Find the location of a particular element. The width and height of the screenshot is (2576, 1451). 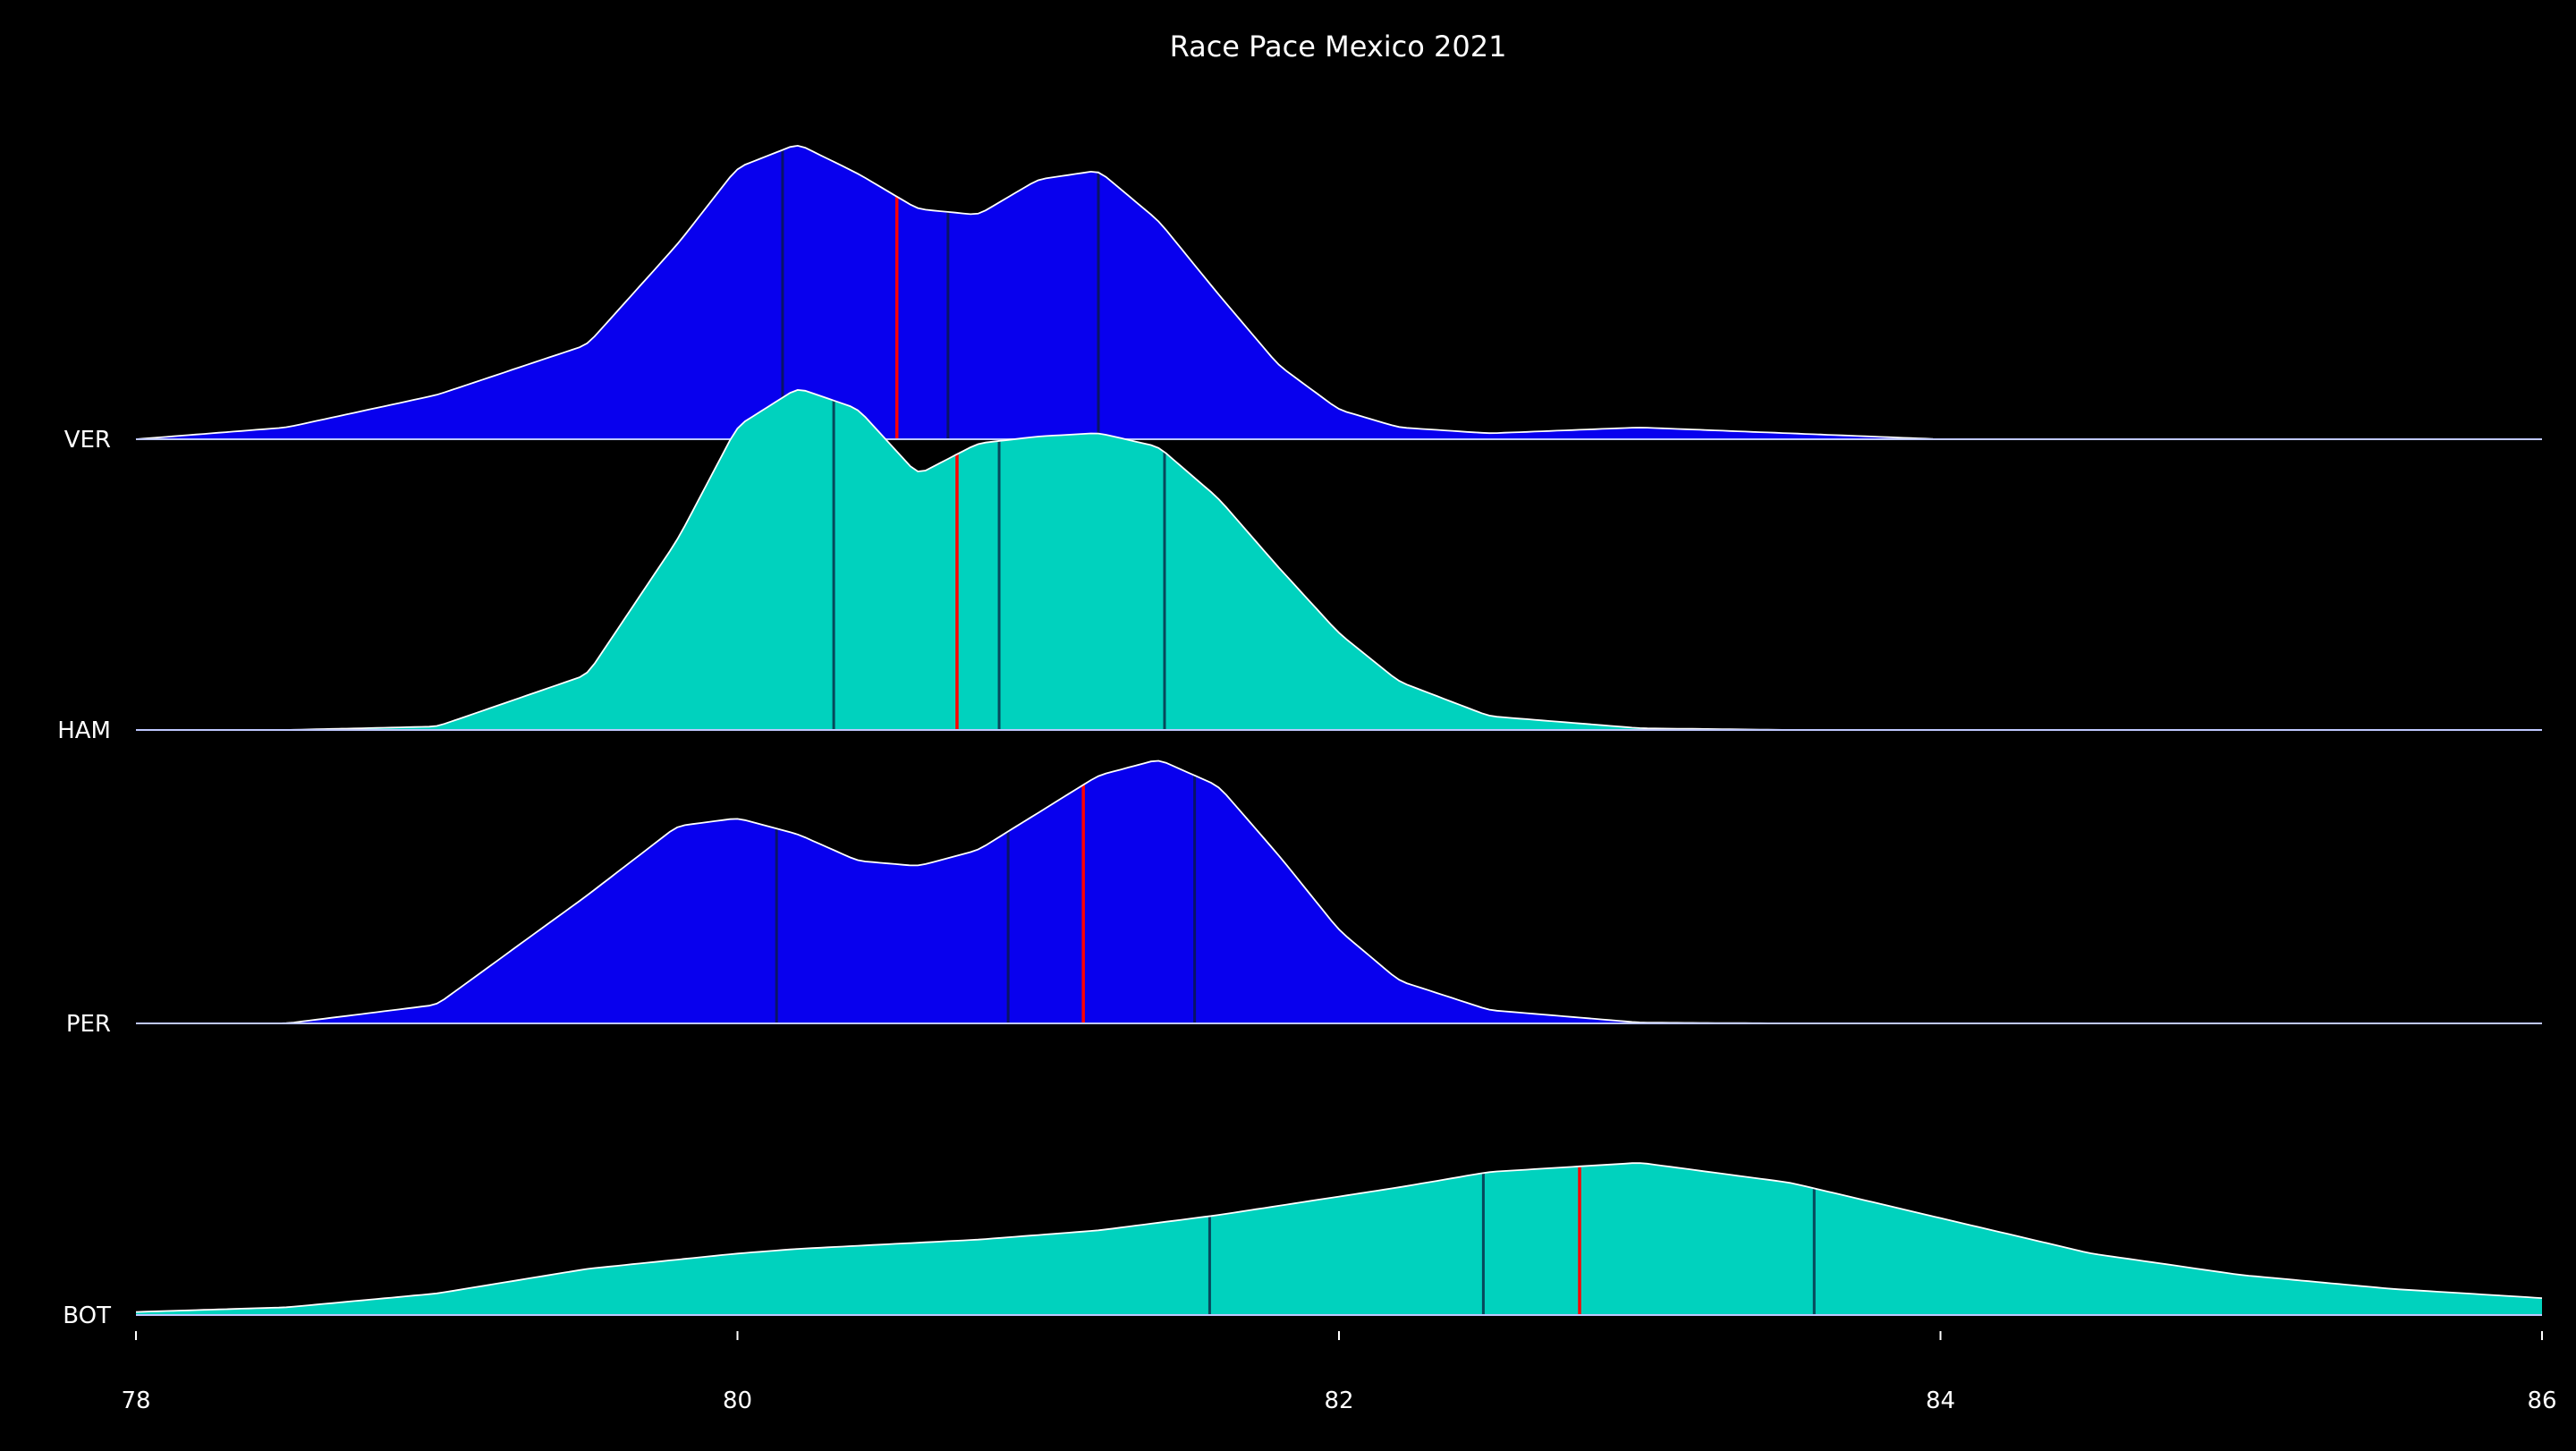

density-area-bot is located at coordinates (1339, 1239).